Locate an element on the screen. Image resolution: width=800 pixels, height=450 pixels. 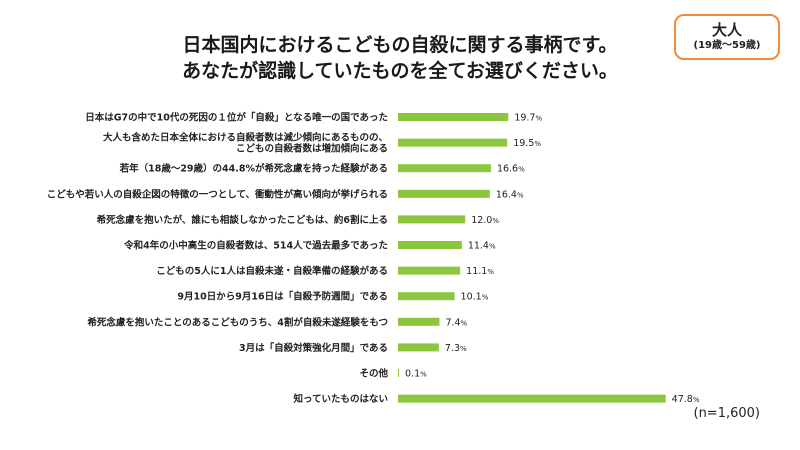
bar-row: 3月は「自殺対策強化月間」である 7.3% is located at coordinates (353, 348).